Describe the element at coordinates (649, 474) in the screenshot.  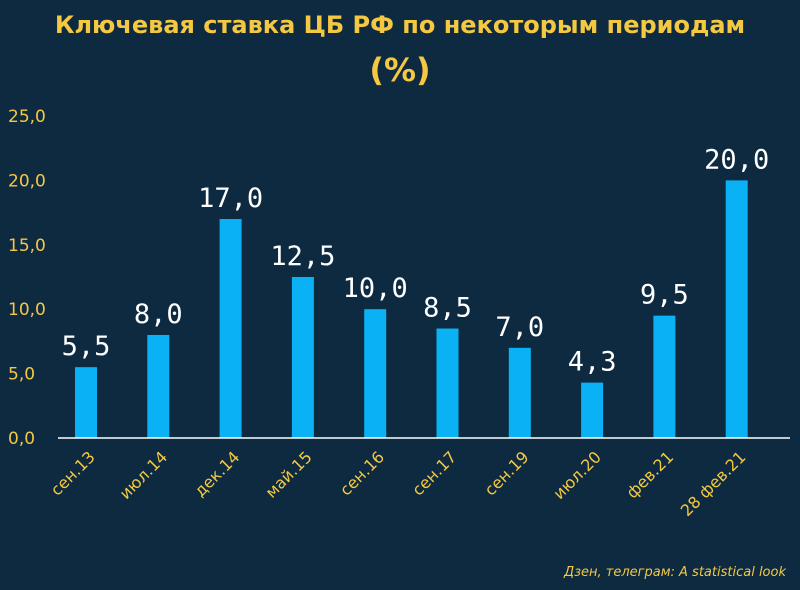
I see `x-tick-label: фев.21` at that location.